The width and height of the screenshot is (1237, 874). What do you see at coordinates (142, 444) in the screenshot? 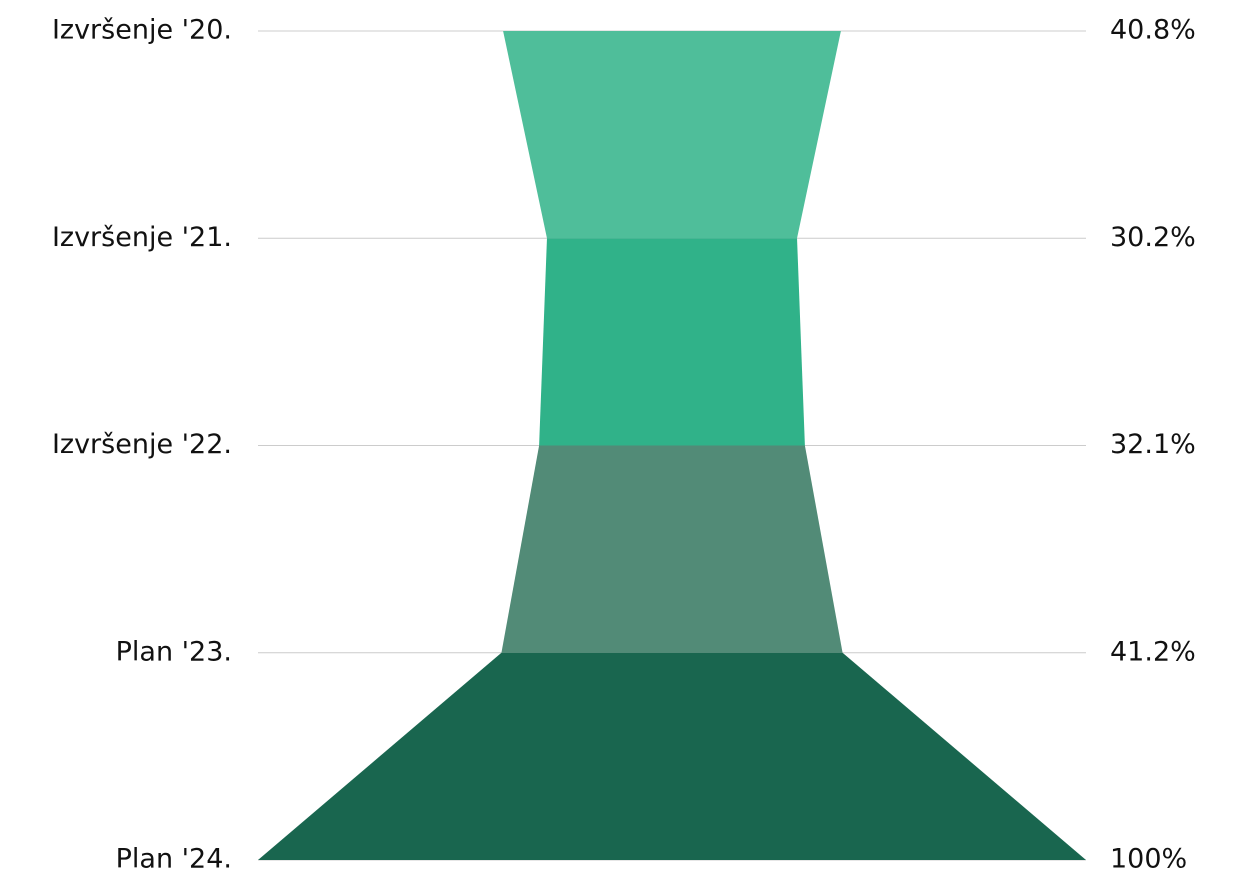
I see `category-label: Izvršenje '22.` at bounding box center [142, 444].